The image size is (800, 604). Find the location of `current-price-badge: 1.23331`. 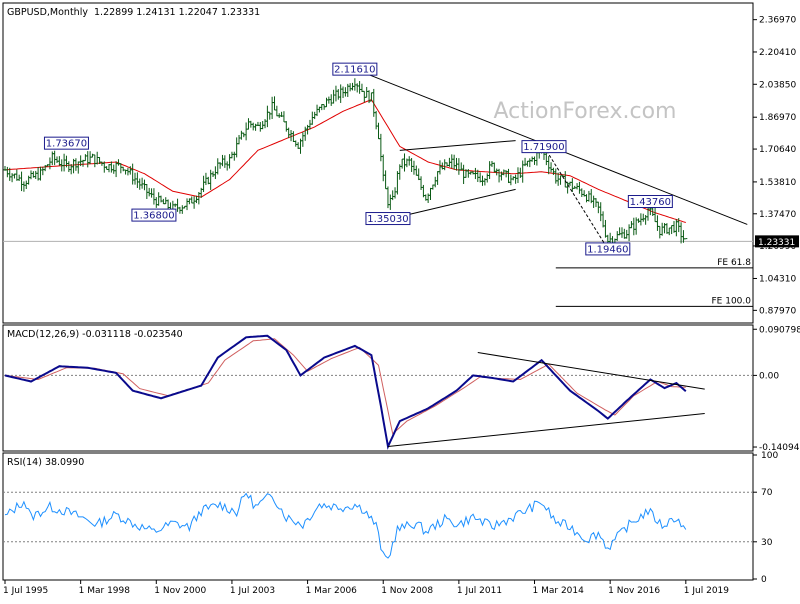

current-price-badge: 1.23331 is located at coordinates (777, 241).